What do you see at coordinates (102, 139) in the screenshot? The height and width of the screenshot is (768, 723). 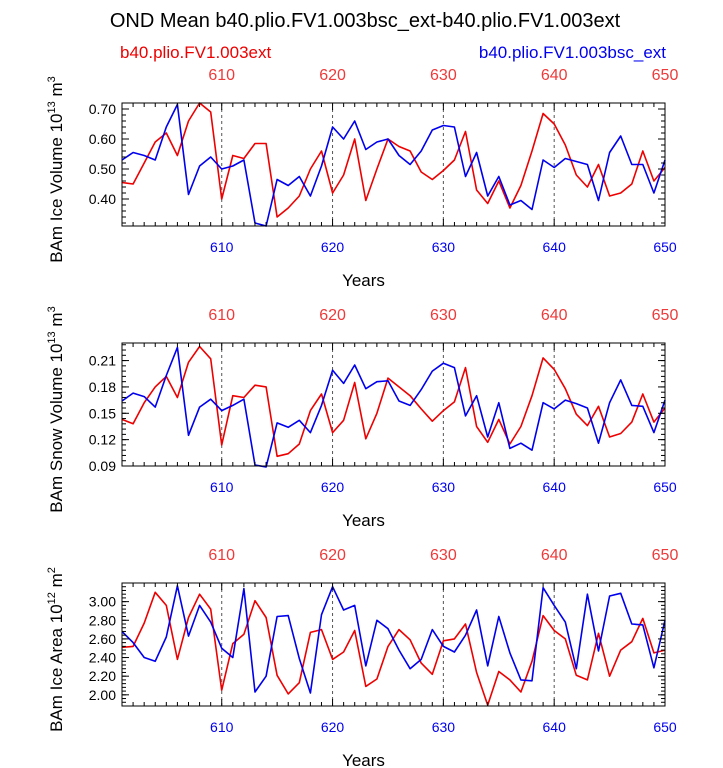 I see `y-tick-label: 0.60` at bounding box center [102, 139].